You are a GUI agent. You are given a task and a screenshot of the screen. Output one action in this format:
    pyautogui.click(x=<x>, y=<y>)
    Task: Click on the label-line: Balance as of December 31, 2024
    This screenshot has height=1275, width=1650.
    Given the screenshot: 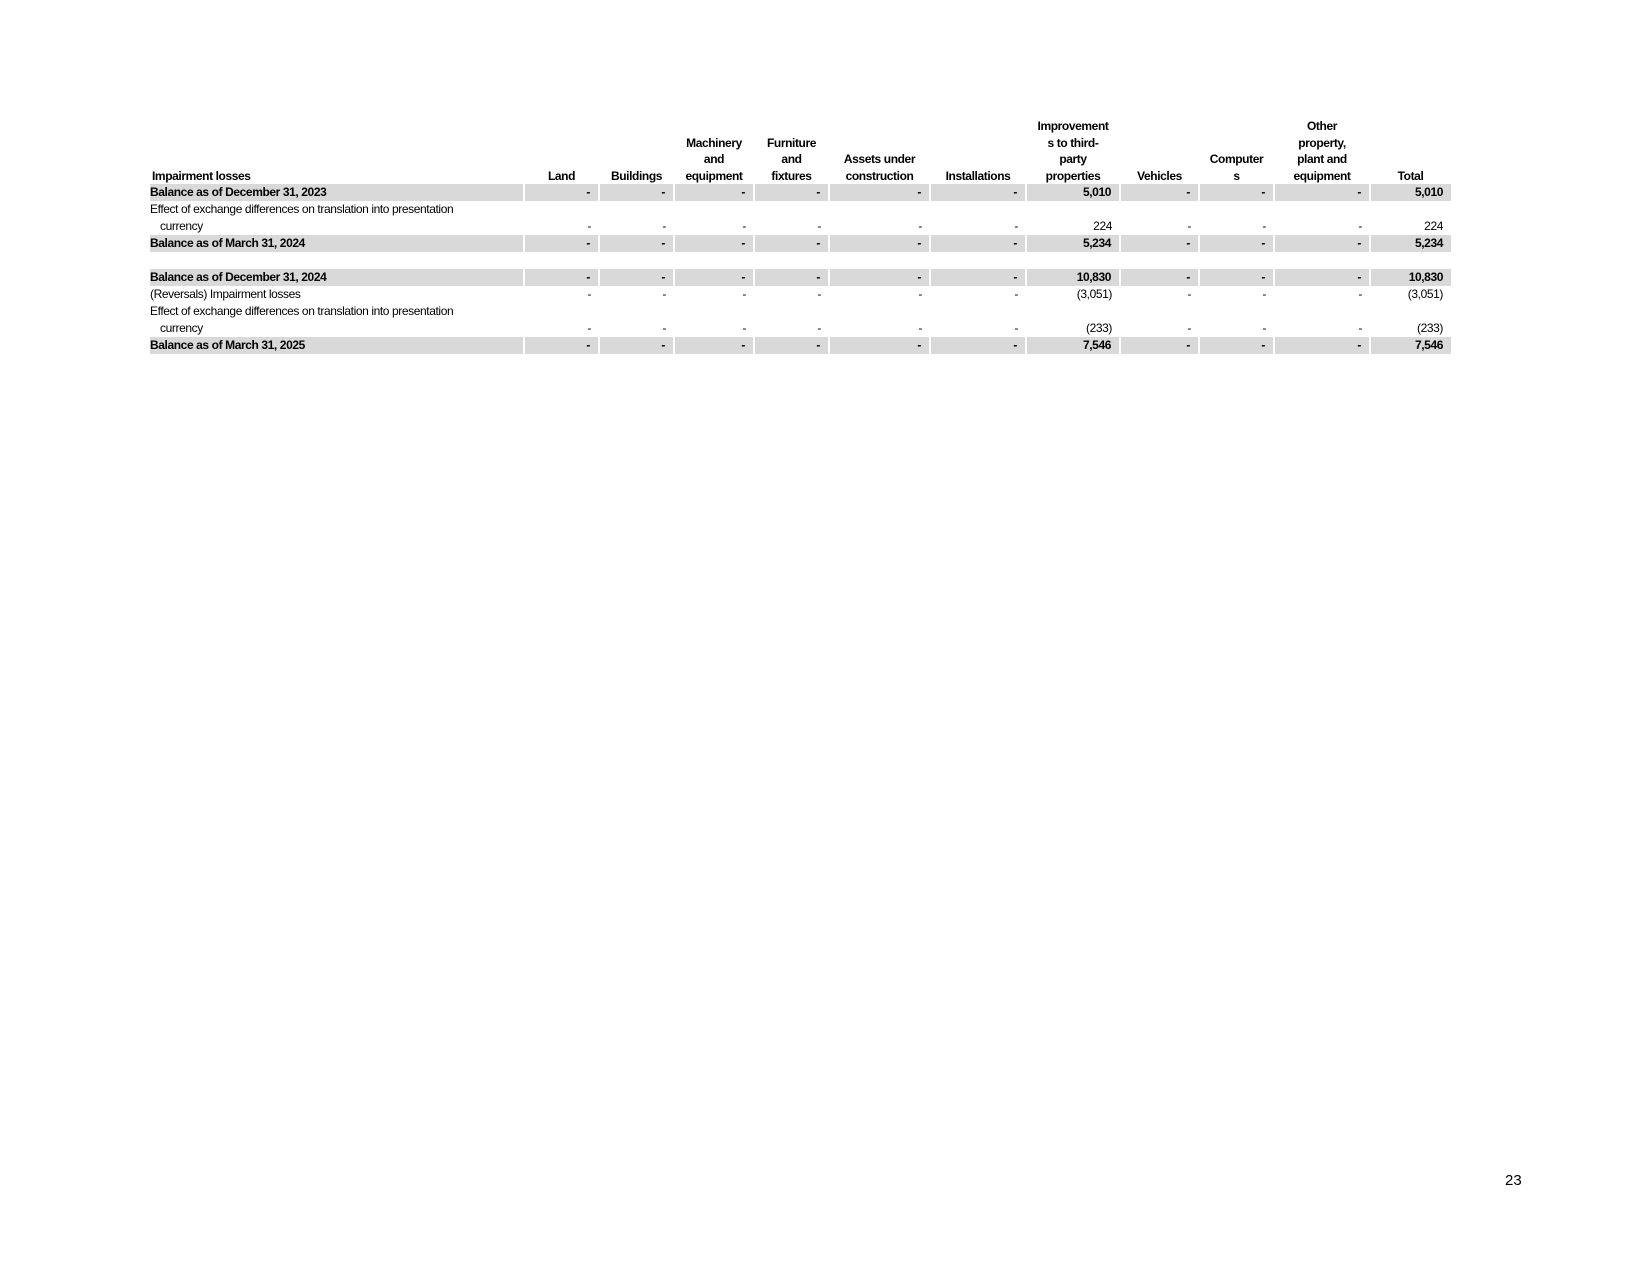 What is the action you would take?
    pyautogui.click(x=238, y=277)
    